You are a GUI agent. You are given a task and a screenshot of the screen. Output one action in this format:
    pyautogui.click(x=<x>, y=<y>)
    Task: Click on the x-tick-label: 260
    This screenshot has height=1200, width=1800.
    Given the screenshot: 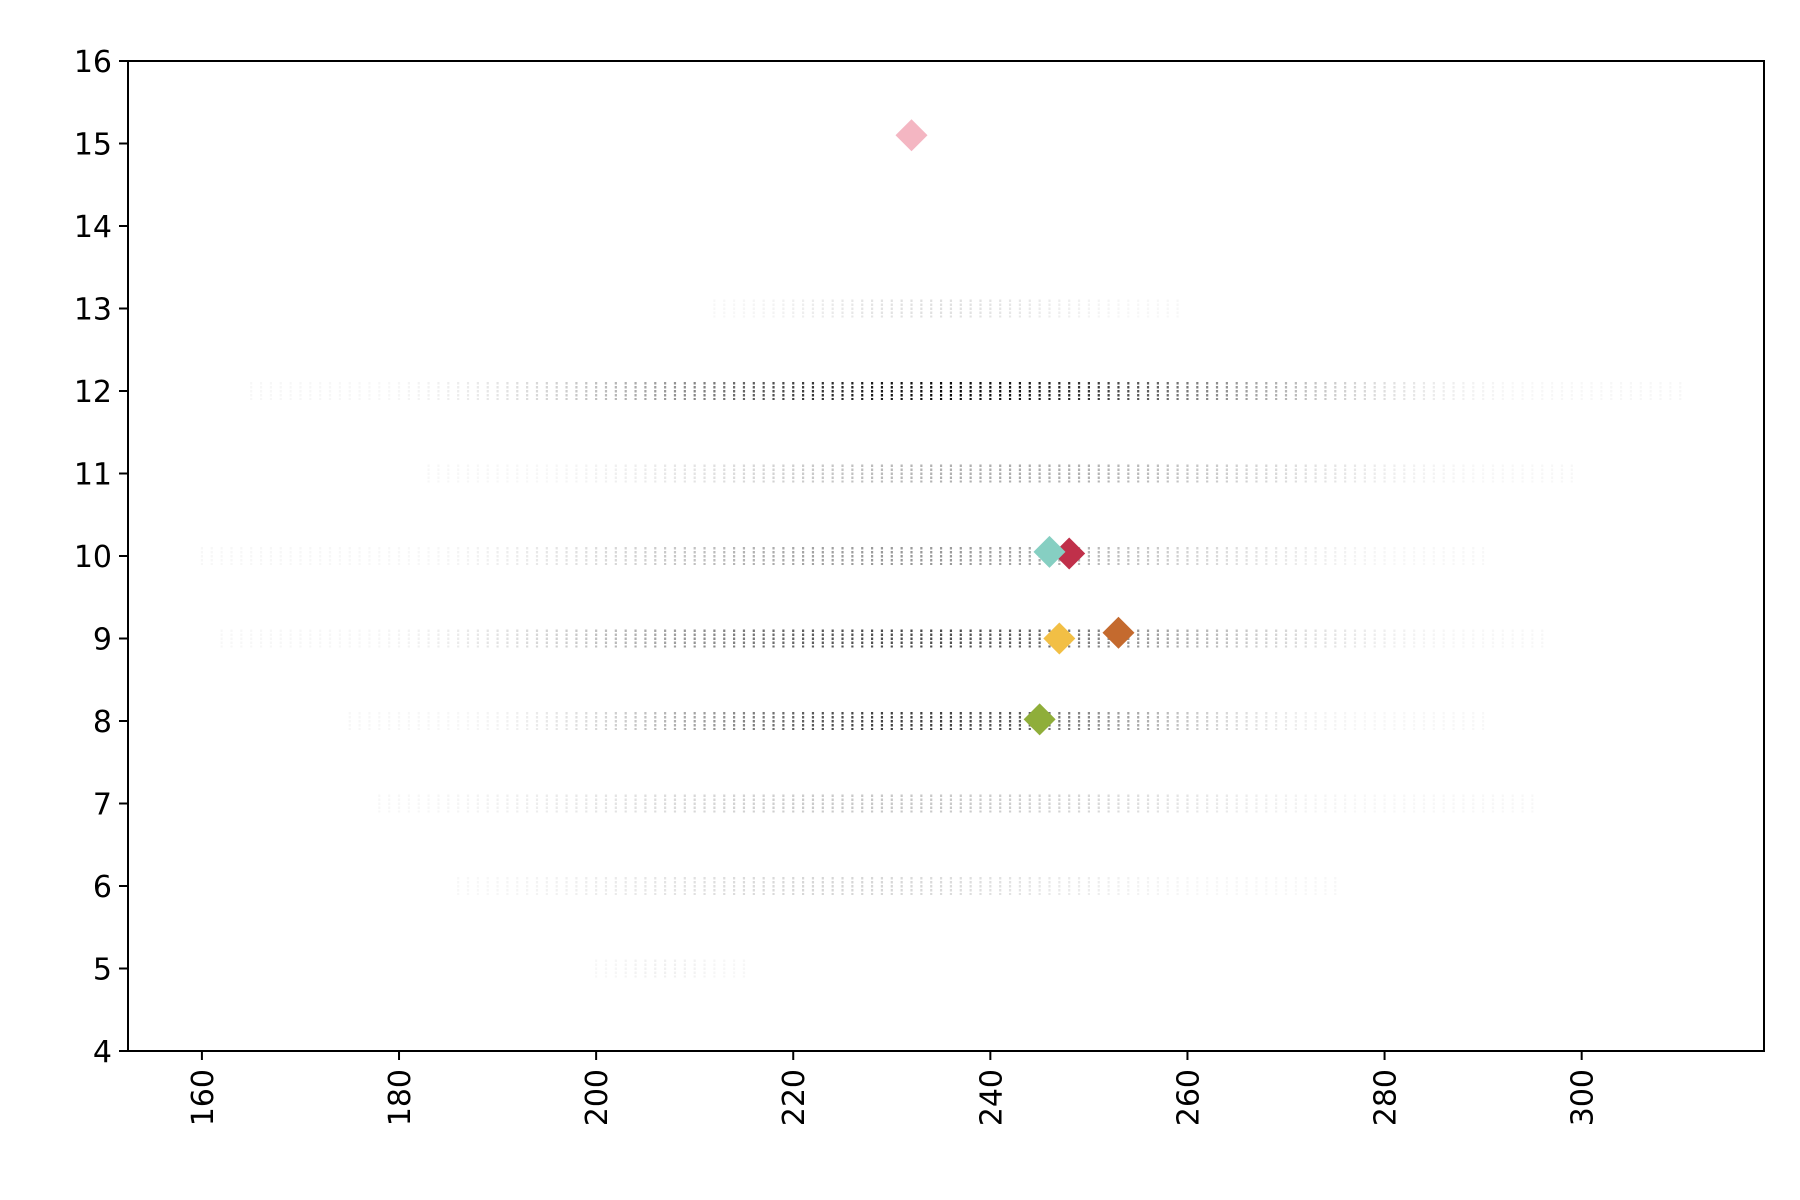 What is the action you would take?
    pyautogui.click(x=1188, y=1097)
    